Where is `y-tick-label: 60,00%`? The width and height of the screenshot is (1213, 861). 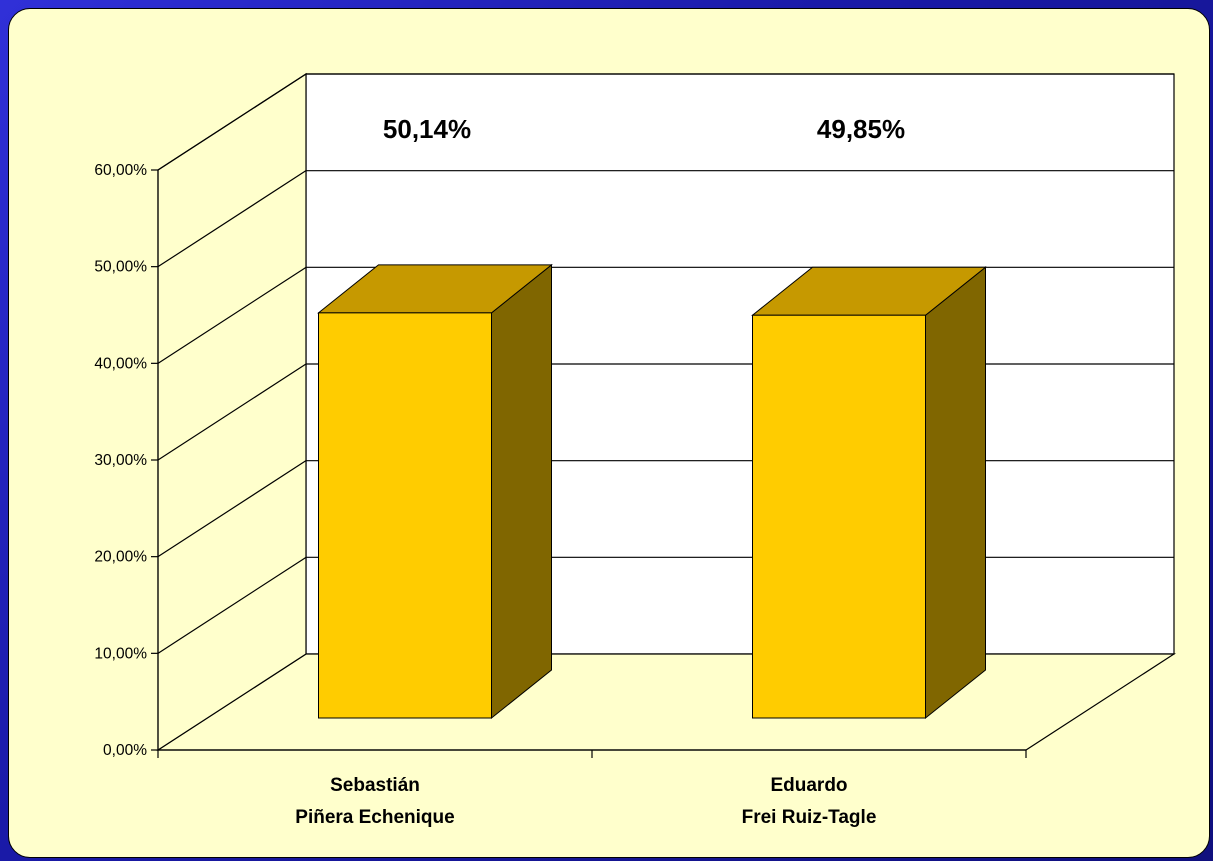
y-tick-label: 60,00% is located at coordinates (120, 170).